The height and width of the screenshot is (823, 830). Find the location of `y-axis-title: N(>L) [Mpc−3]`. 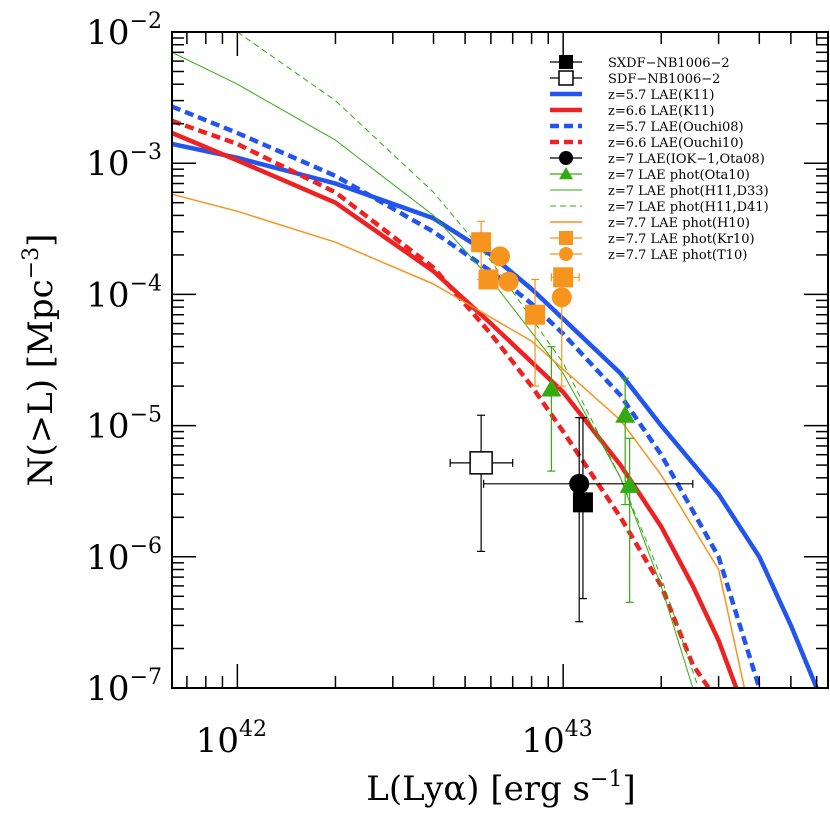

y-axis-title: N(>L) [Mpc−3] is located at coordinates (40, 360).